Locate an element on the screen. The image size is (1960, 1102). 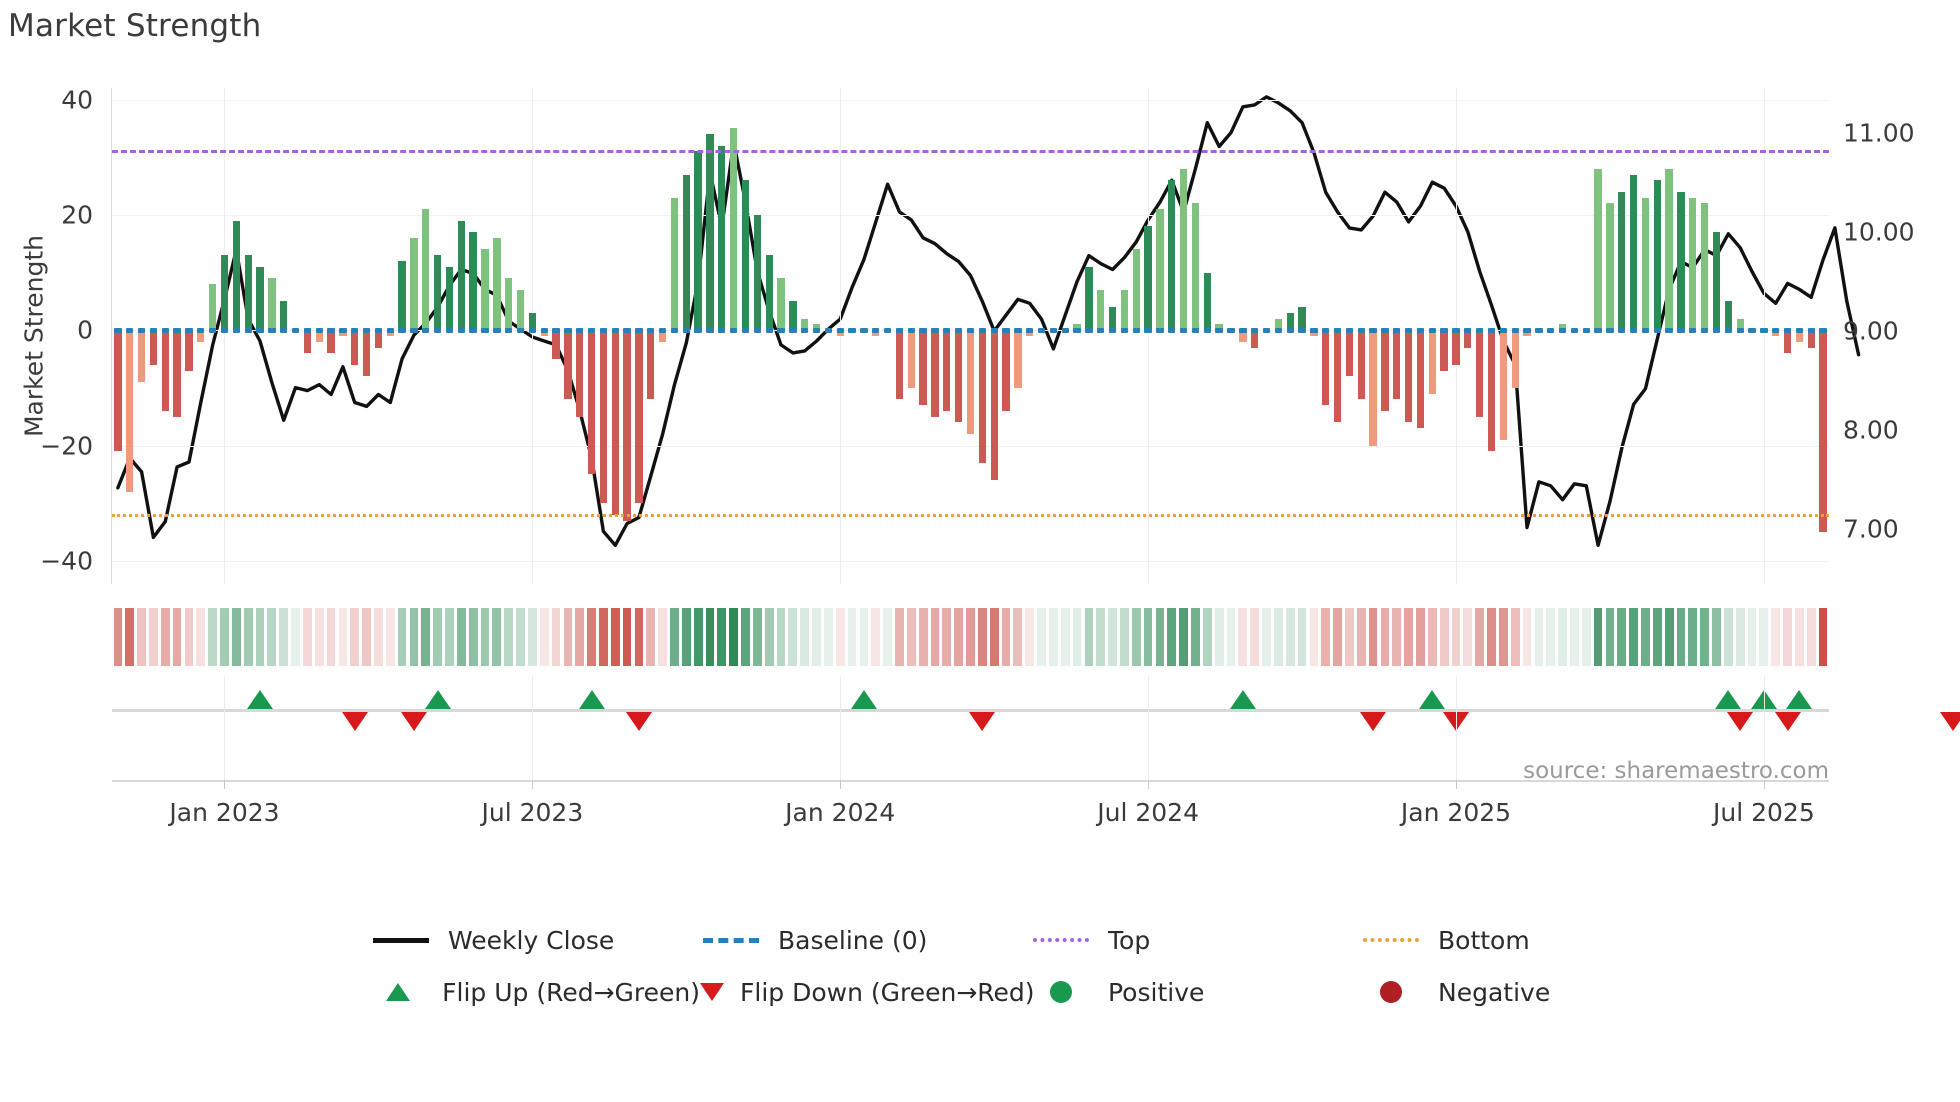
legend-weekly-close: Weekly Close is located at coordinates (535, 940).